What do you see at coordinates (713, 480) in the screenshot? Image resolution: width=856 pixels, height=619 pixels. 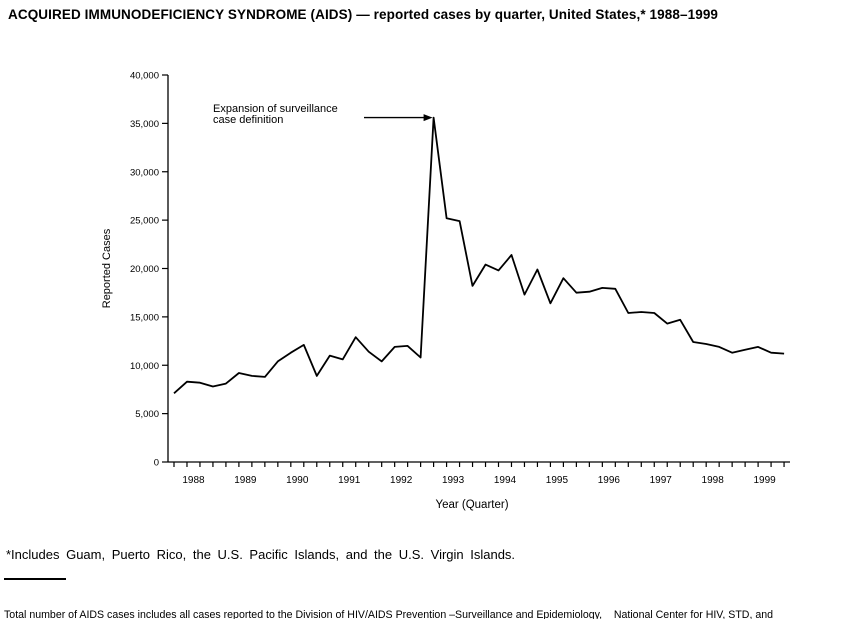 I see `x-year-label: 1998` at bounding box center [713, 480].